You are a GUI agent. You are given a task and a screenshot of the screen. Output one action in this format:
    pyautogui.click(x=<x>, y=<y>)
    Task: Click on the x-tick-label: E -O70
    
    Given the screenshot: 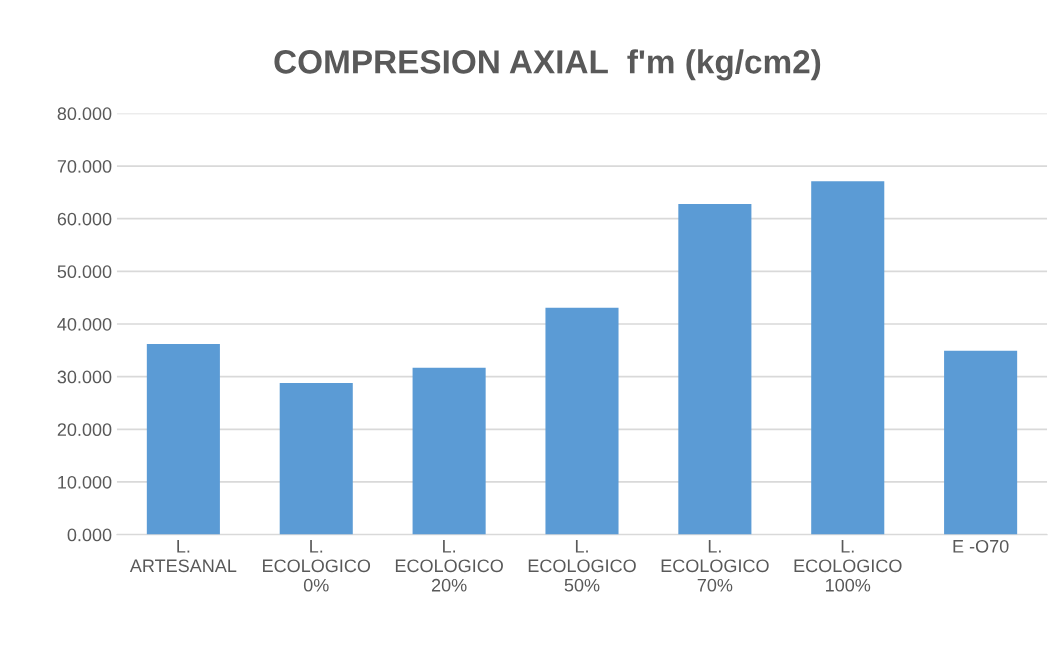 What is the action you would take?
    pyautogui.click(x=981, y=546)
    